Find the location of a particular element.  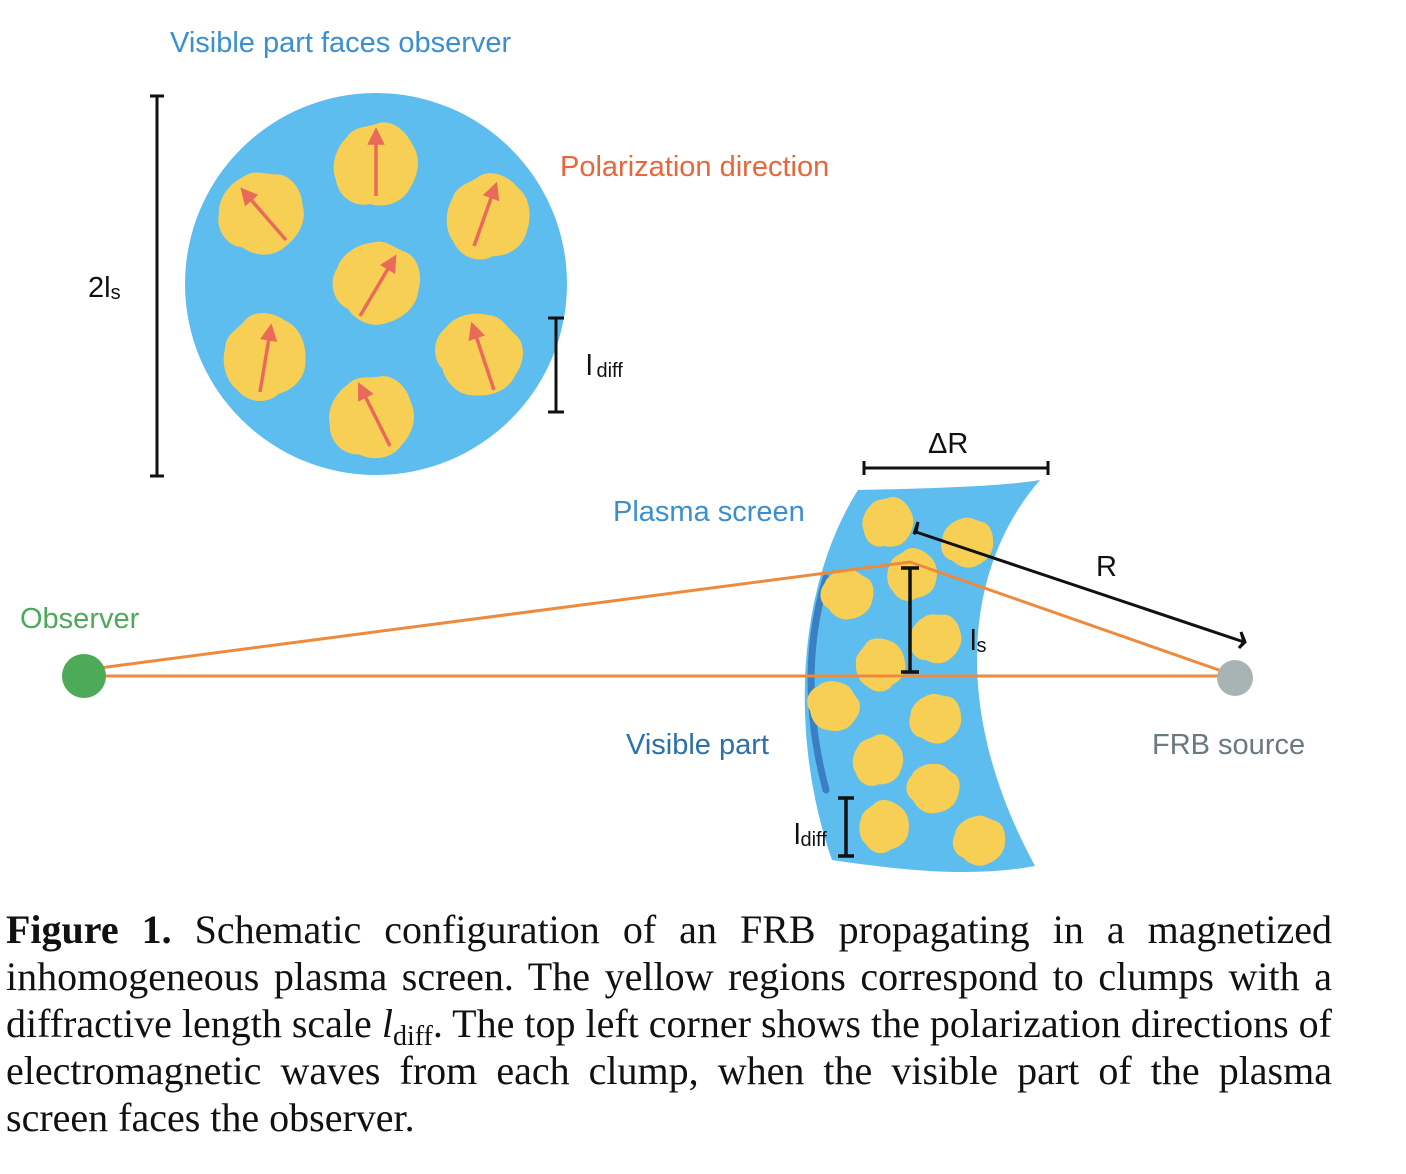

visible-part-label: Visible part is located at coordinates (697, 745).